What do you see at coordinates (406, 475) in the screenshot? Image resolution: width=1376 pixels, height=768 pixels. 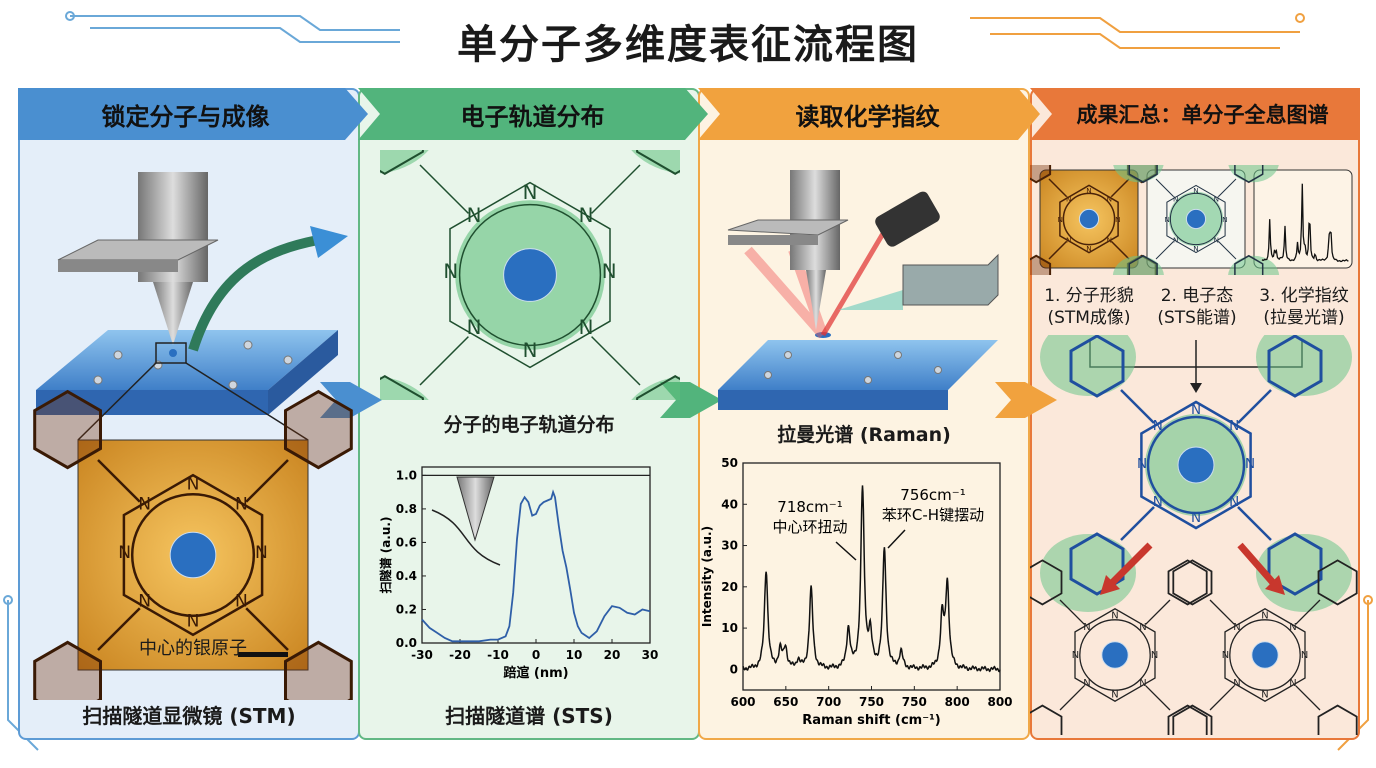 I see `y-tick-label: 1.0` at bounding box center [406, 475].